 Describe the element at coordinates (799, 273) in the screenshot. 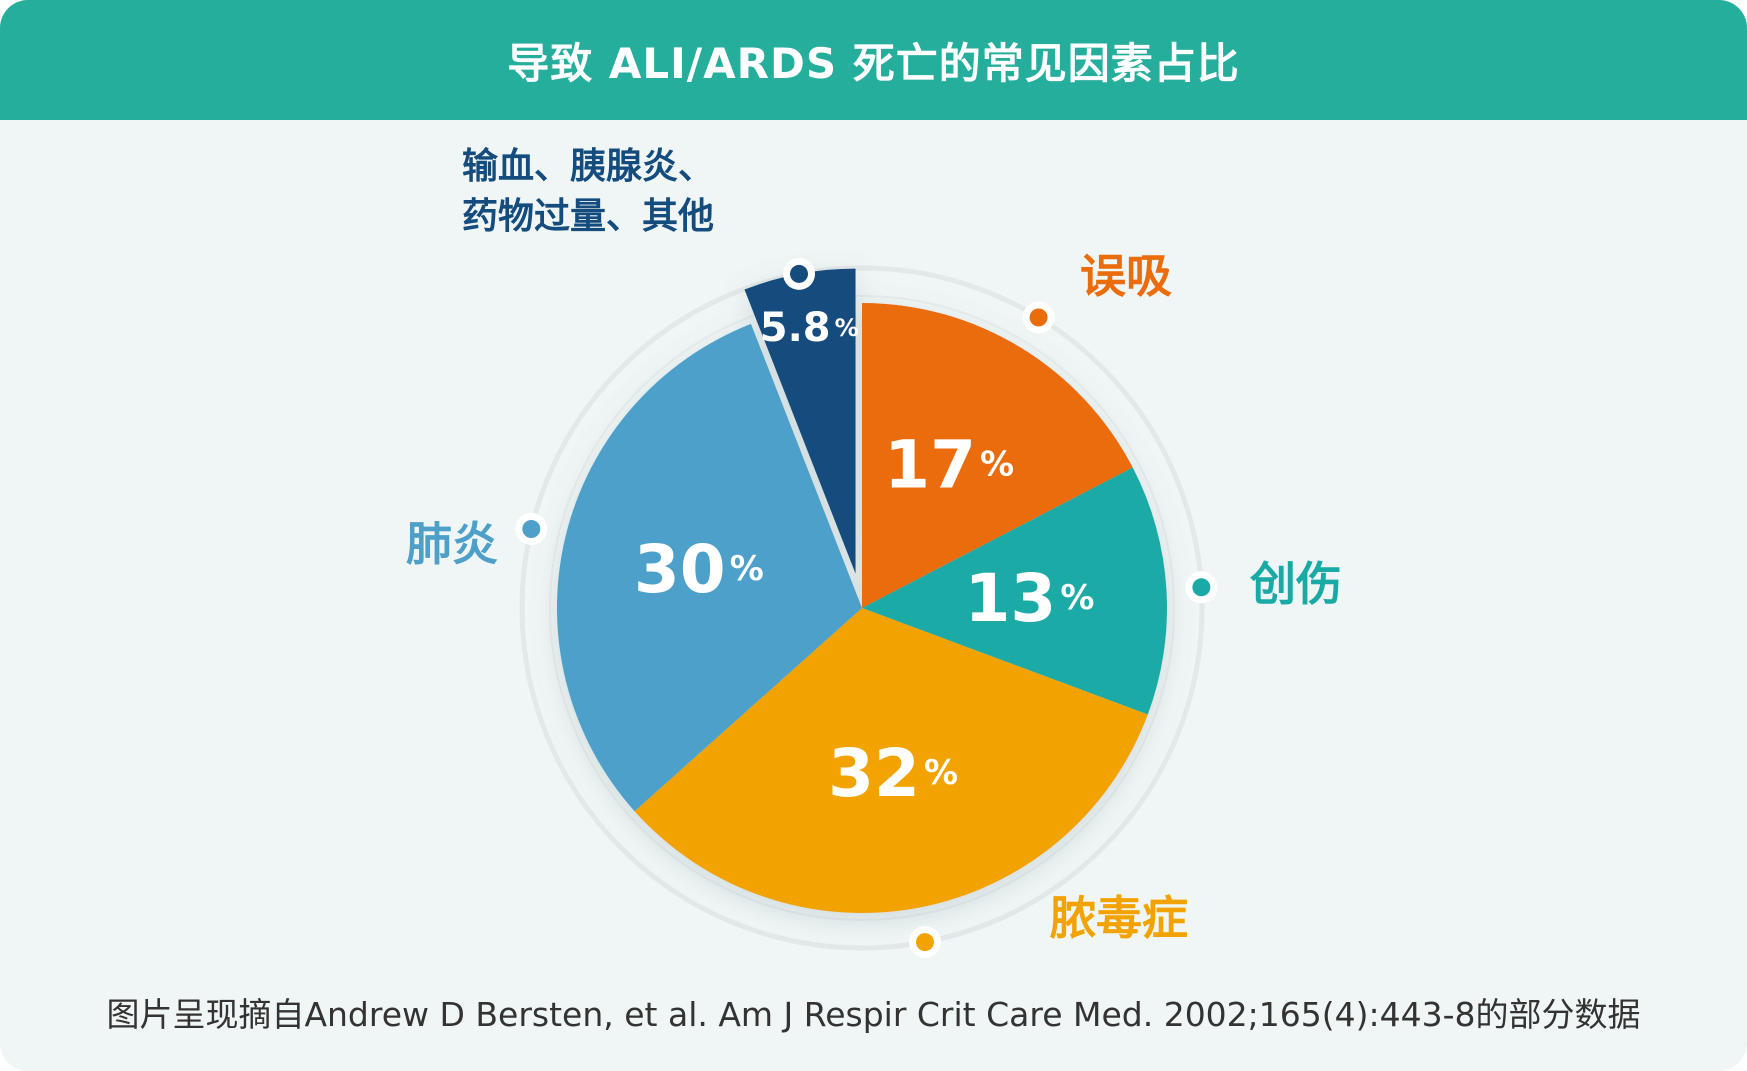

I see `marker-dot-other` at that location.